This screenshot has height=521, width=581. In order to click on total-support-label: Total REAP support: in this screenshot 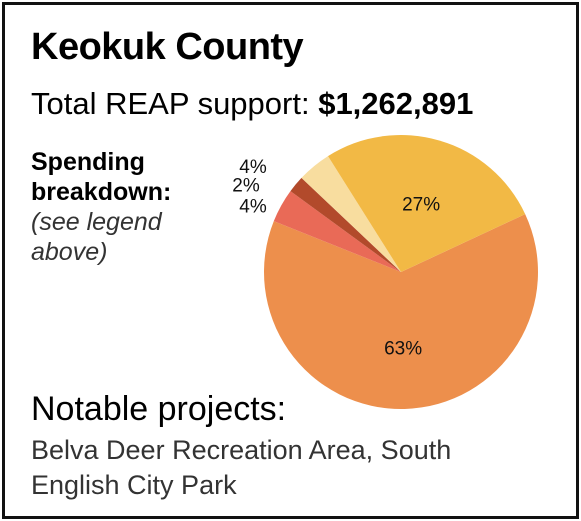, I will do `click(170, 103)`.